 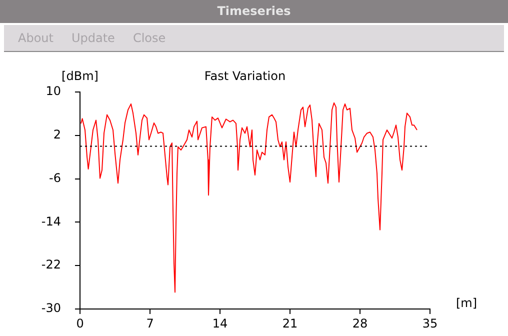 I want to click on y-tick-label: -14, so click(x=51, y=221).